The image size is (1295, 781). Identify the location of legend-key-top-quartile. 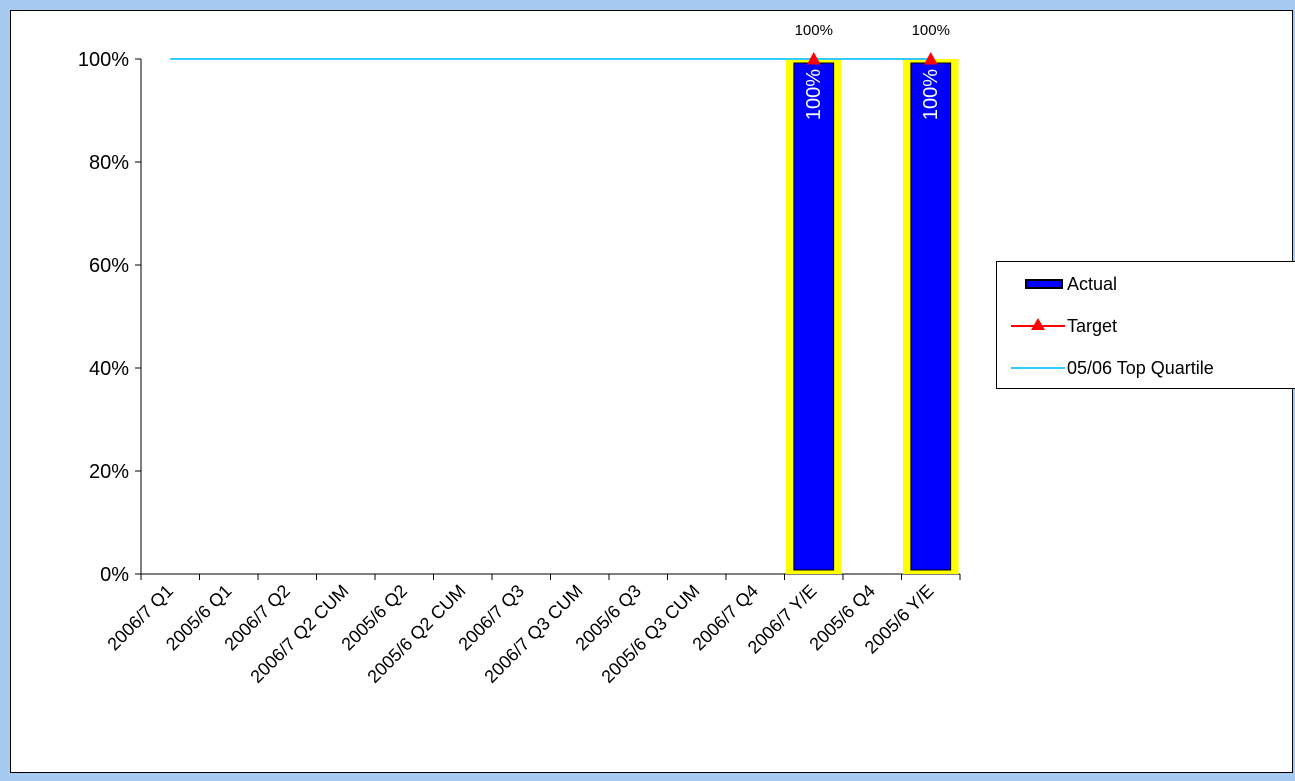
(1036, 368).